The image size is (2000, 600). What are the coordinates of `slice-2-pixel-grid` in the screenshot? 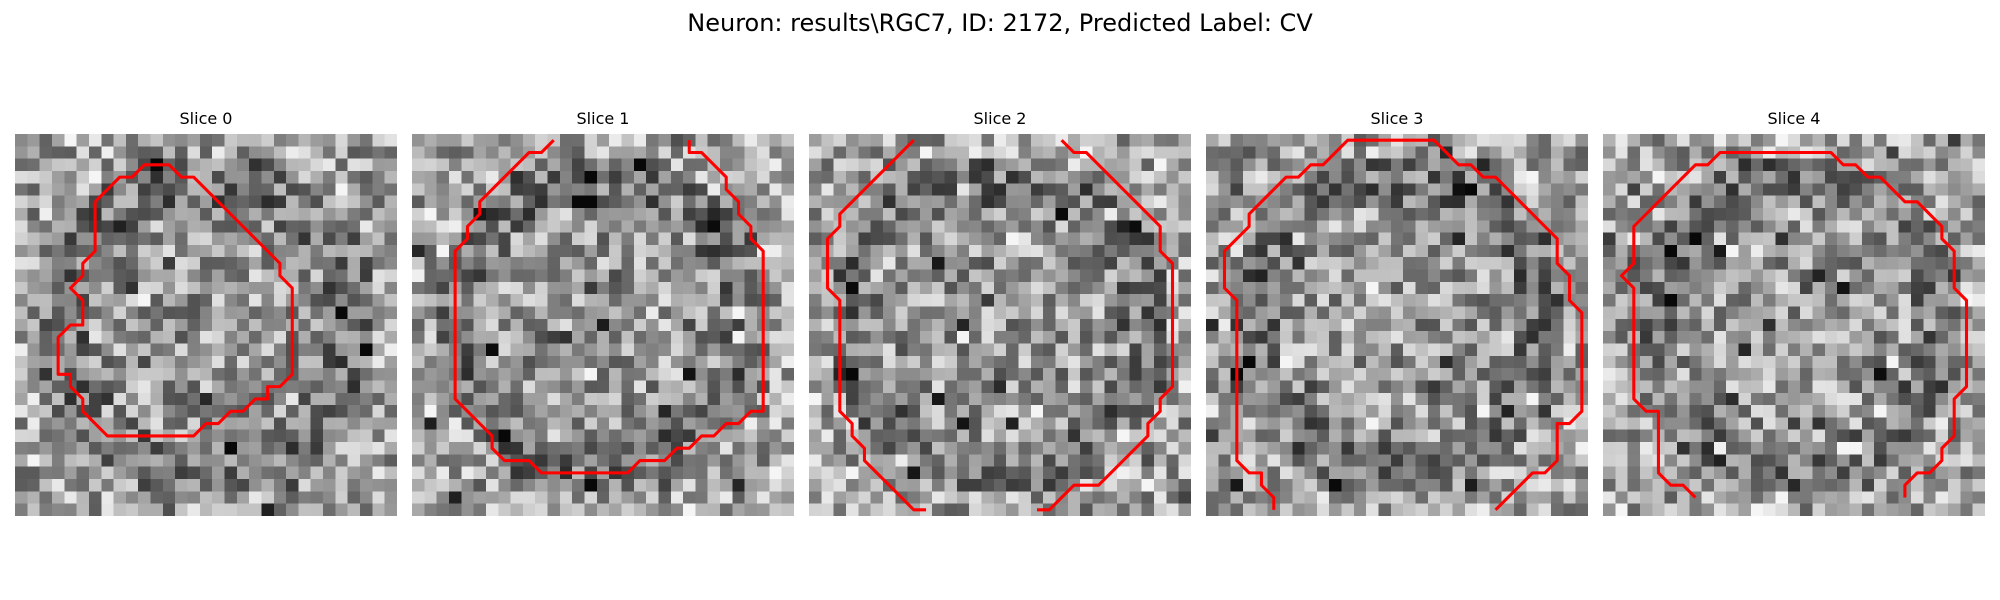 It's located at (1000, 325).